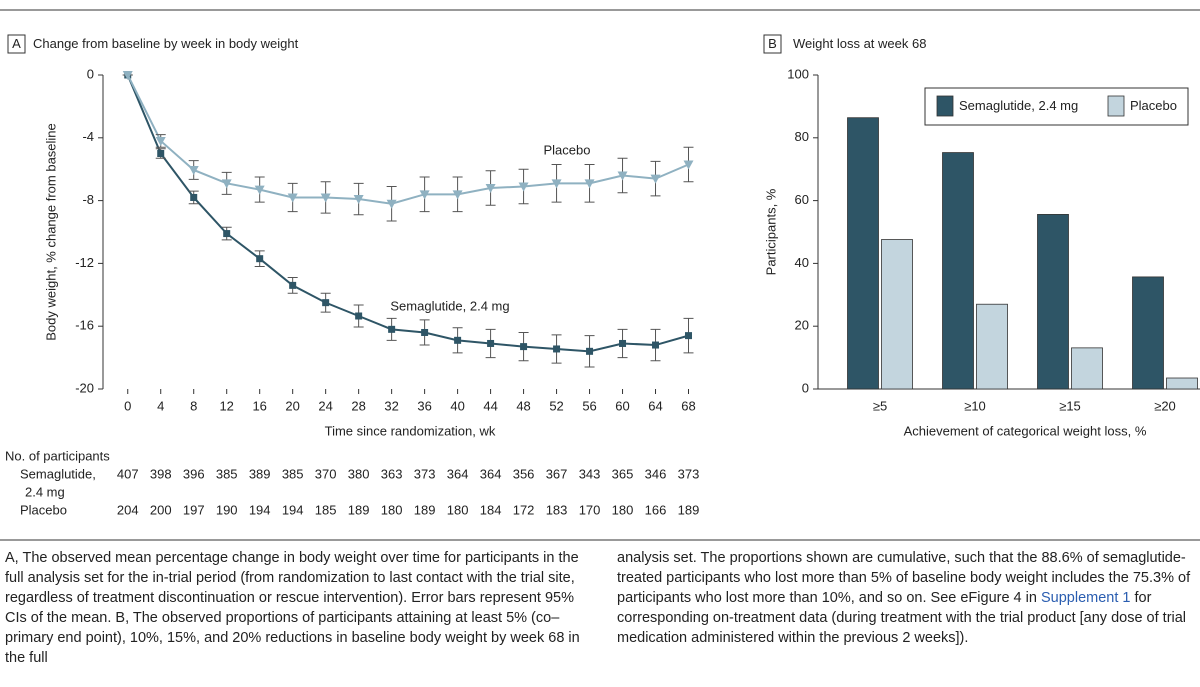 The width and height of the screenshot is (1200, 687). I want to click on table-cell: 370, so click(326, 473).